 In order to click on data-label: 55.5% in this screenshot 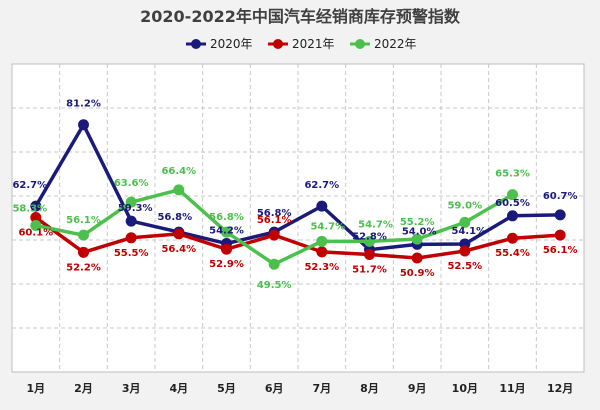, I will do `click(131, 253)`.